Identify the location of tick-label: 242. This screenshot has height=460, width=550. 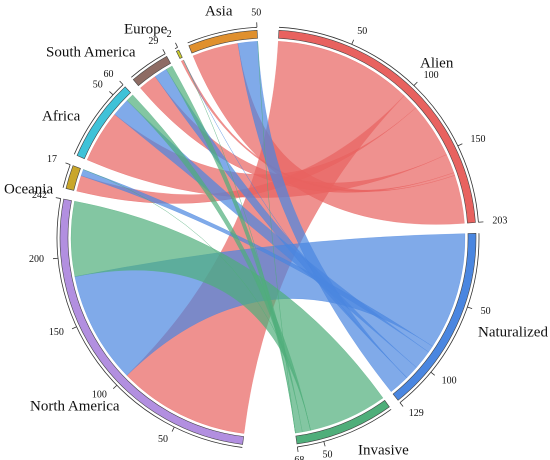
(39, 195).